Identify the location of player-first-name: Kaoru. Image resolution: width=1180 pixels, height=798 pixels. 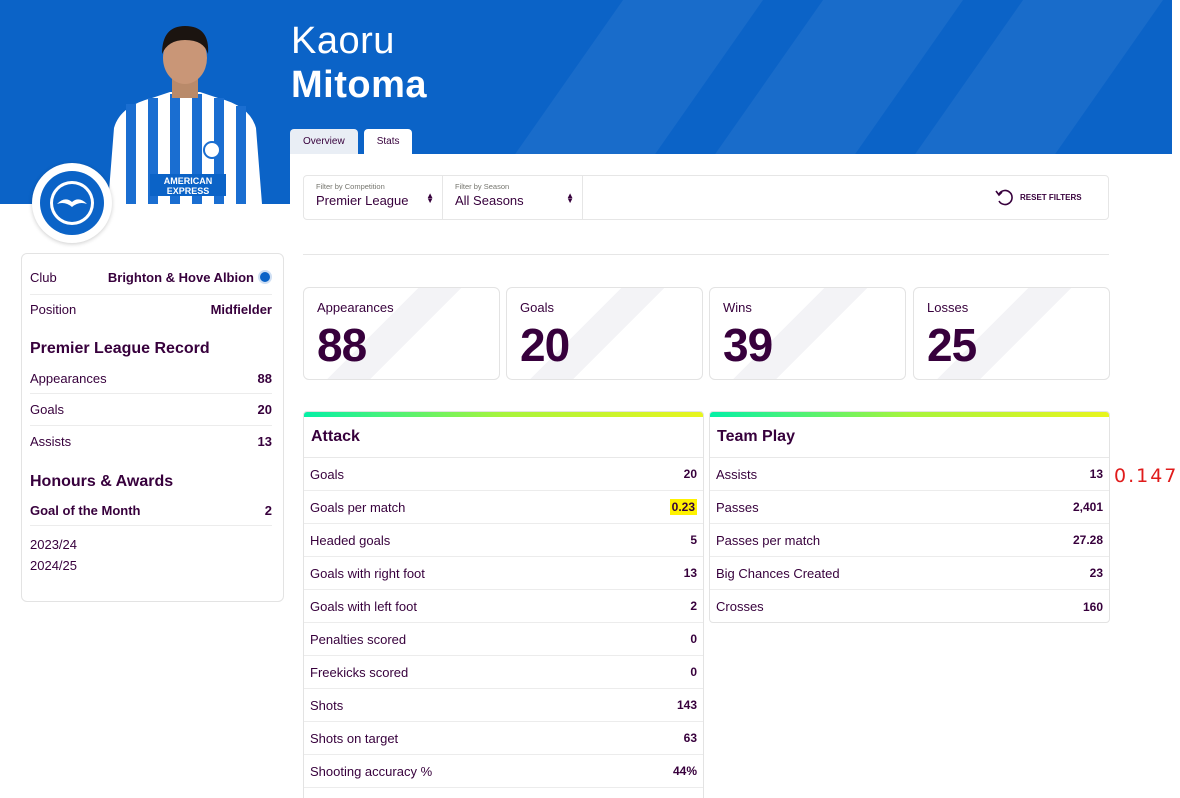
(343, 41).